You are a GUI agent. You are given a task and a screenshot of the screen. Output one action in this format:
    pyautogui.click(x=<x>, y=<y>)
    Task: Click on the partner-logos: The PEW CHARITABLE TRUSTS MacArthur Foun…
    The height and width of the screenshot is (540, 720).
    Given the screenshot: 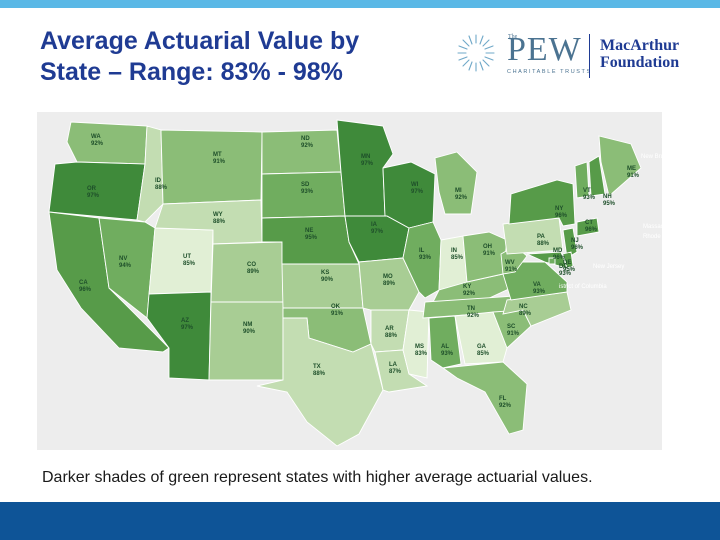 What is the action you would take?
    pyautogui.click(x=575, y=57)
    